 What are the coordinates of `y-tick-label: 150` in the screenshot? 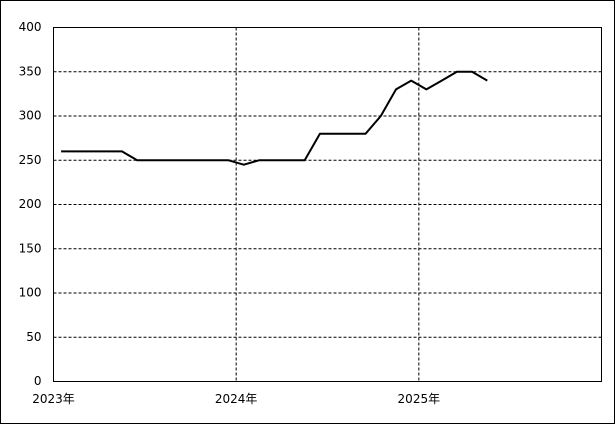 It's located at (30, 248).